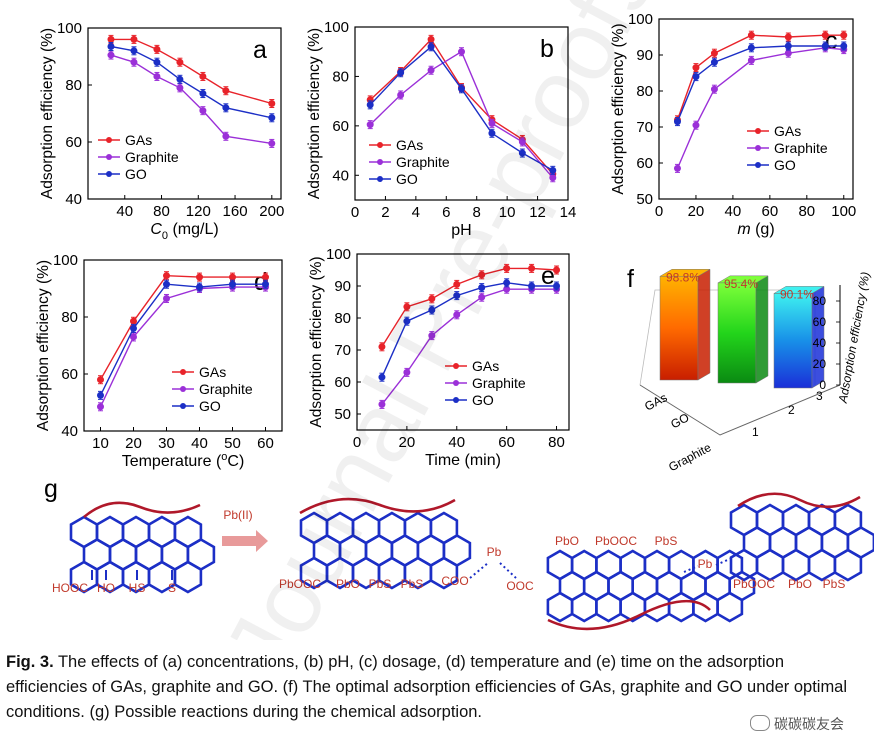 The height and width of the screenshot is (754, 874). Describe the element at coordinates (801, 148) in the screenshot. I see `legend-label: Graphite` at that location.